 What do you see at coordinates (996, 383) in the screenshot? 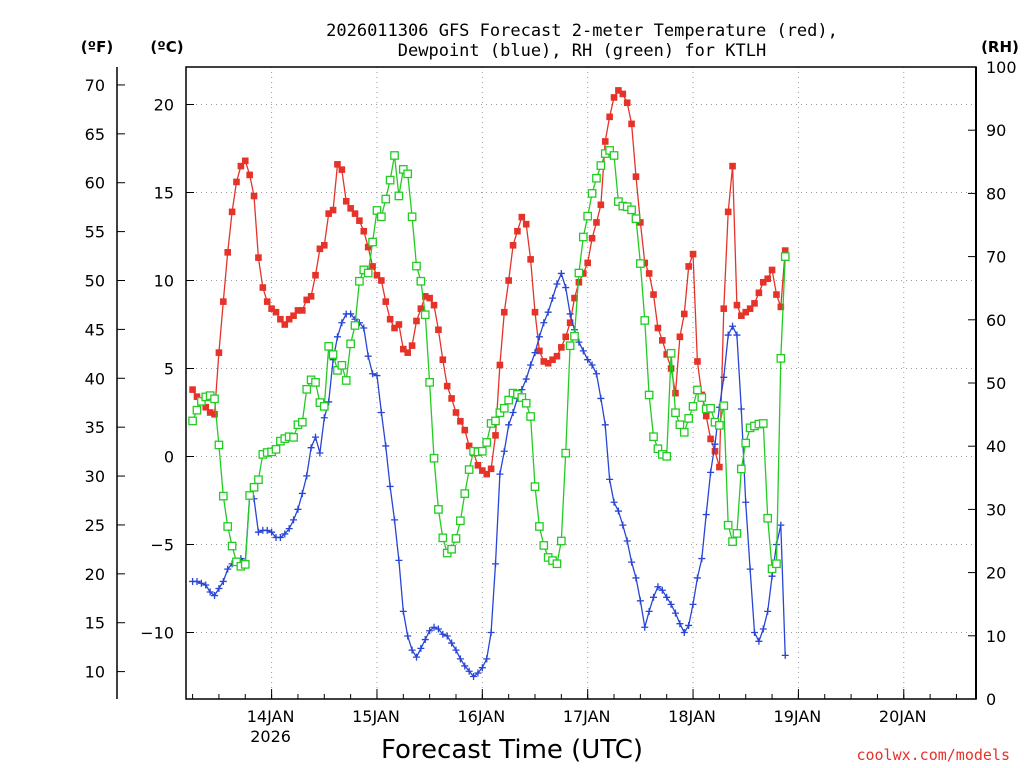
I see `rh-tick-label: 50` at bounding box center [996, 383].